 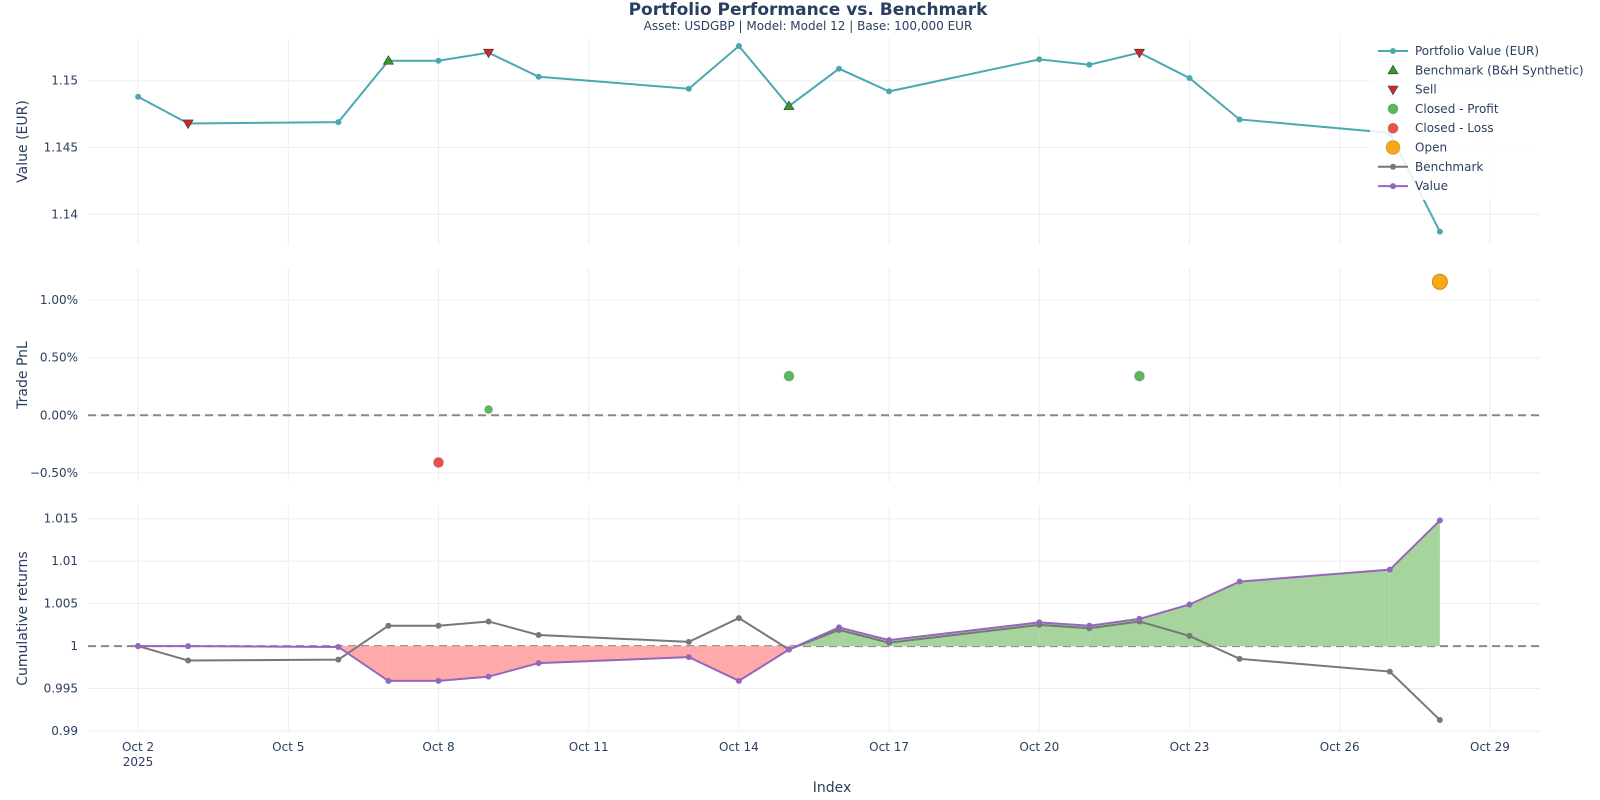 I want to click on legend-item: Open, so click(x=1416, y=147).